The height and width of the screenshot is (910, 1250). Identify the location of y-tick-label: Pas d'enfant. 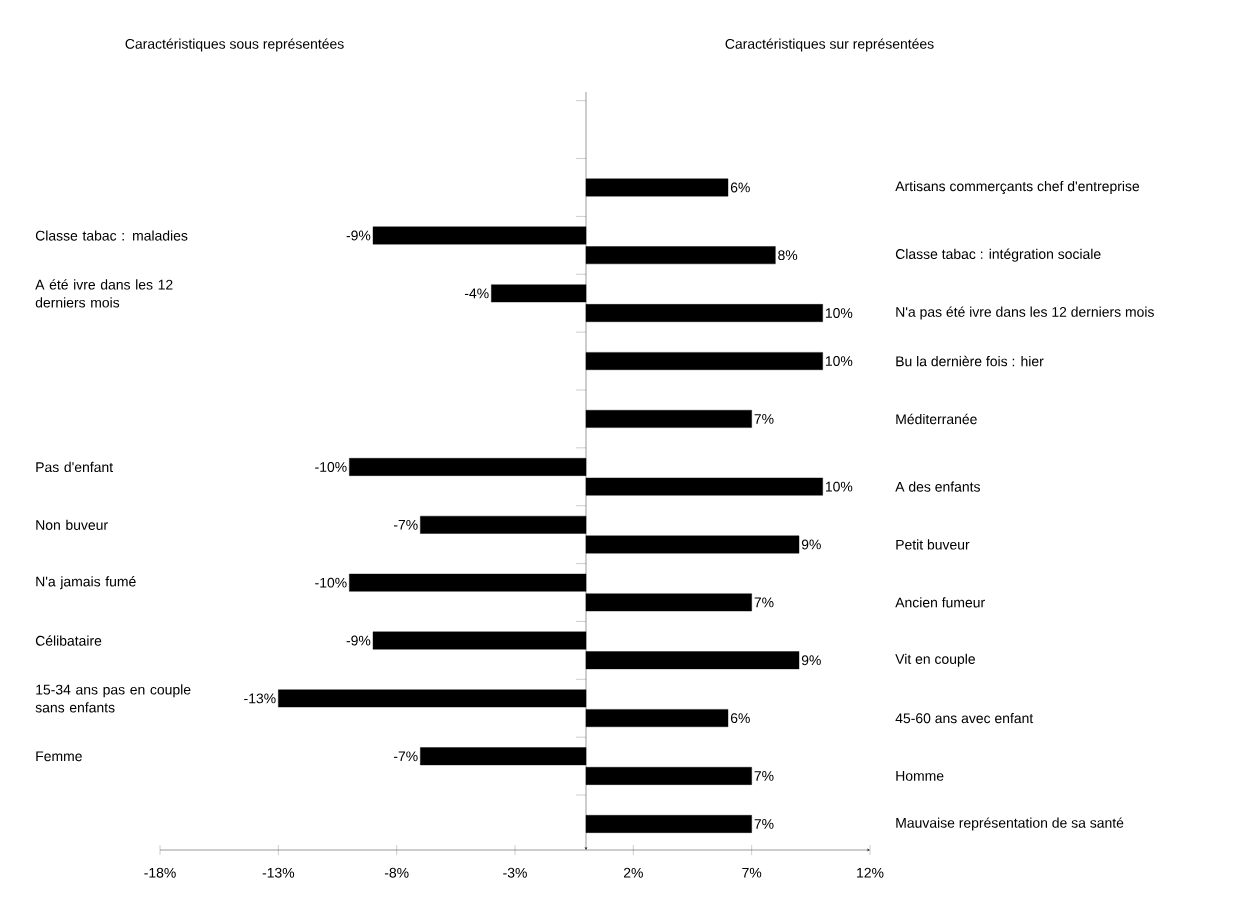
(74, 467).